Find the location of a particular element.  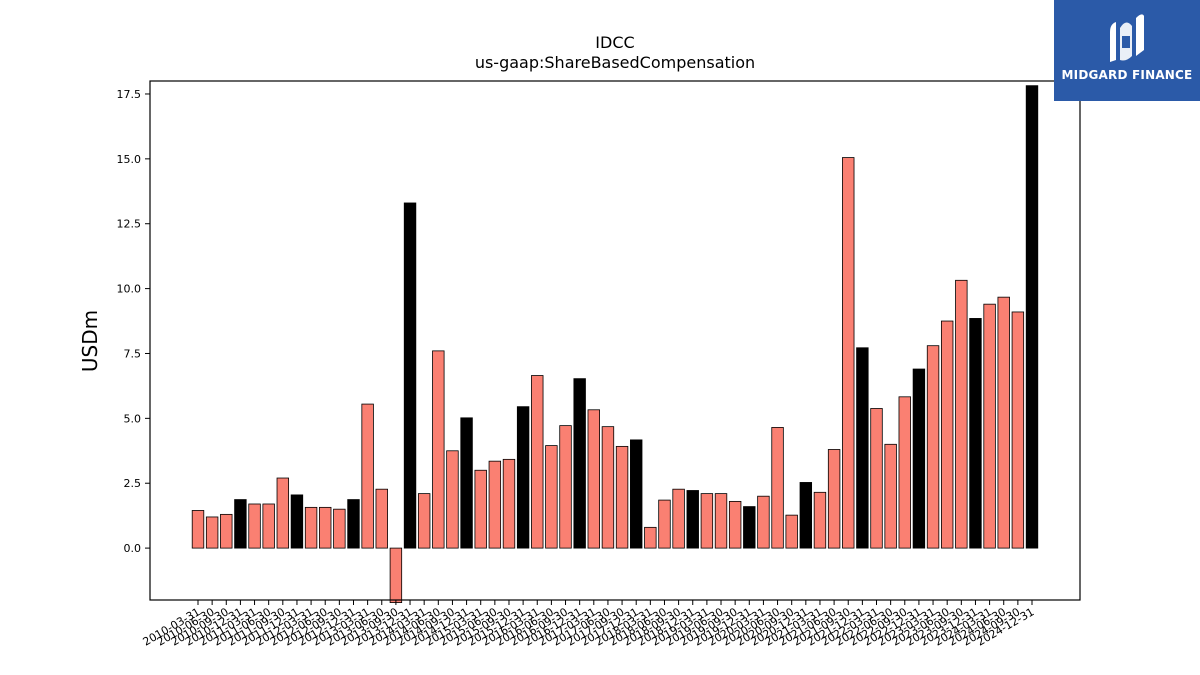

y-tick-label: 7.5 is located at coordinates (133, 353).